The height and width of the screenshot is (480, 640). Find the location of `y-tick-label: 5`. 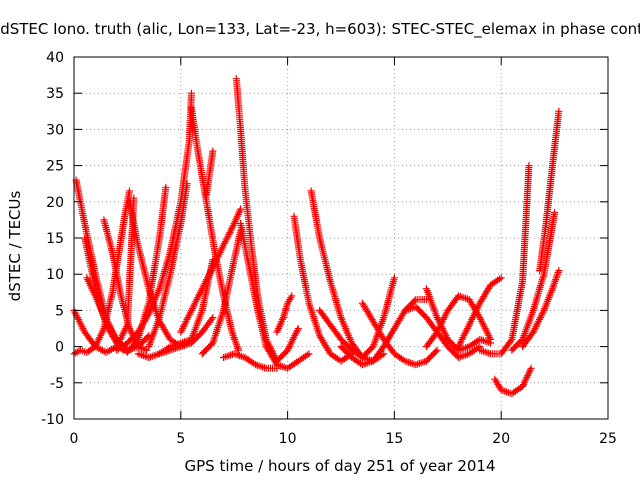

y-tick-label: 5 is located at coordinates (59, 311).